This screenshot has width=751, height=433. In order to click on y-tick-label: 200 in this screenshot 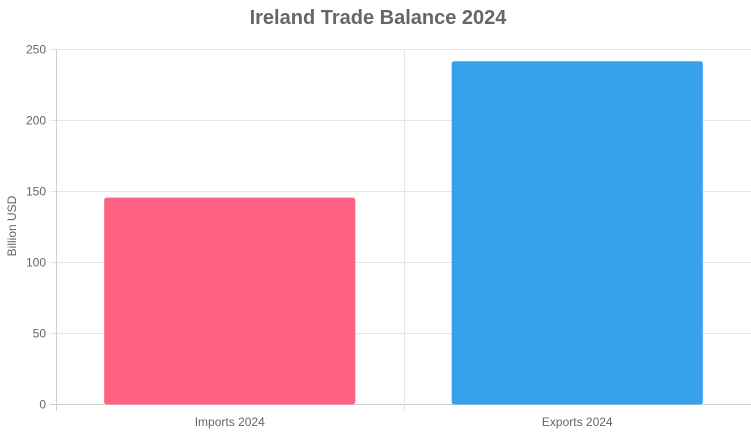, I will do `click(36, 121)`.